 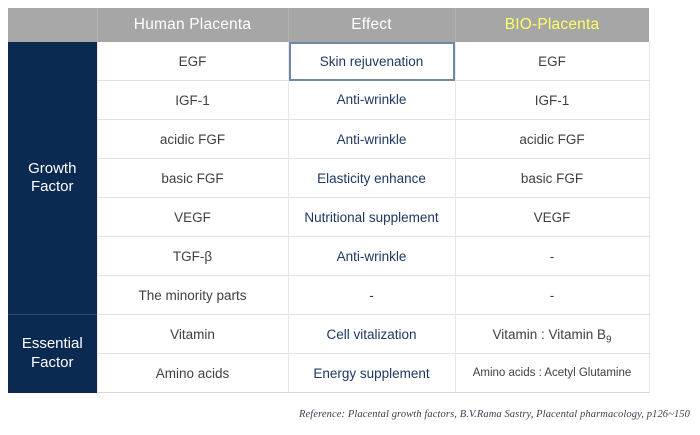 I want to click on table-row: acidic FGF Anti-wrinkle acidic FGF, so click(x=329, y=139).